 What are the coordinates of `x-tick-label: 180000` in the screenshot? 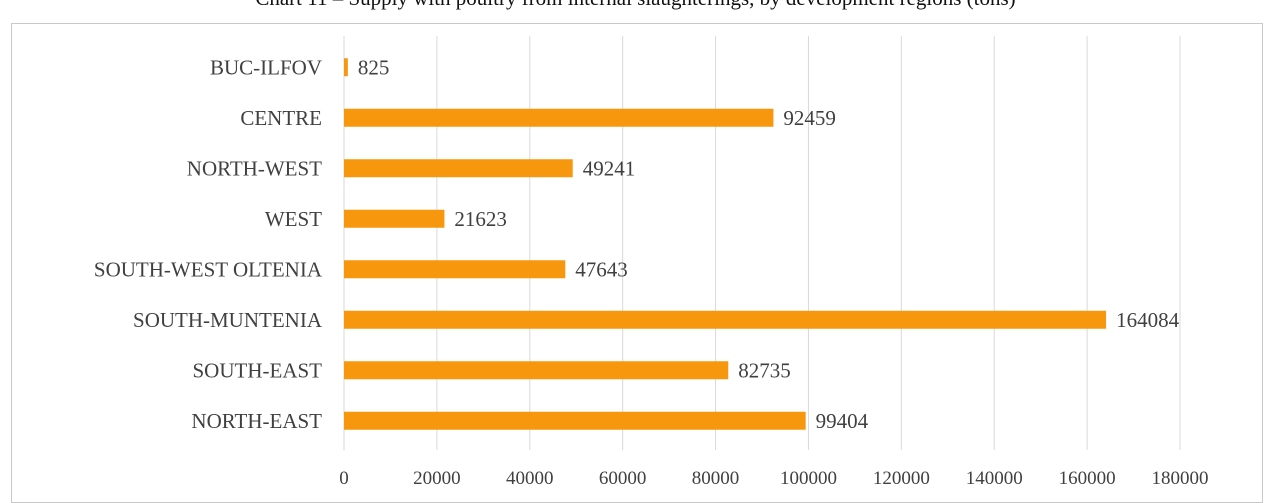 It's located at (1180, 478).